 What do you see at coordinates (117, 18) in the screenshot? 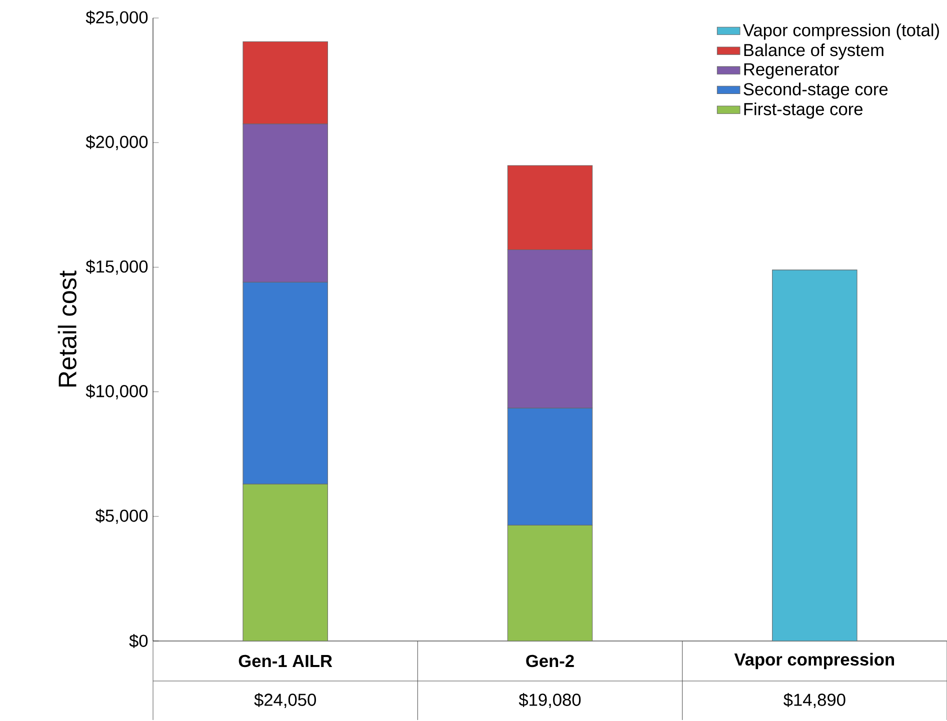
I see `y-tick-label: $25,000` at bounding box center [117, 18].